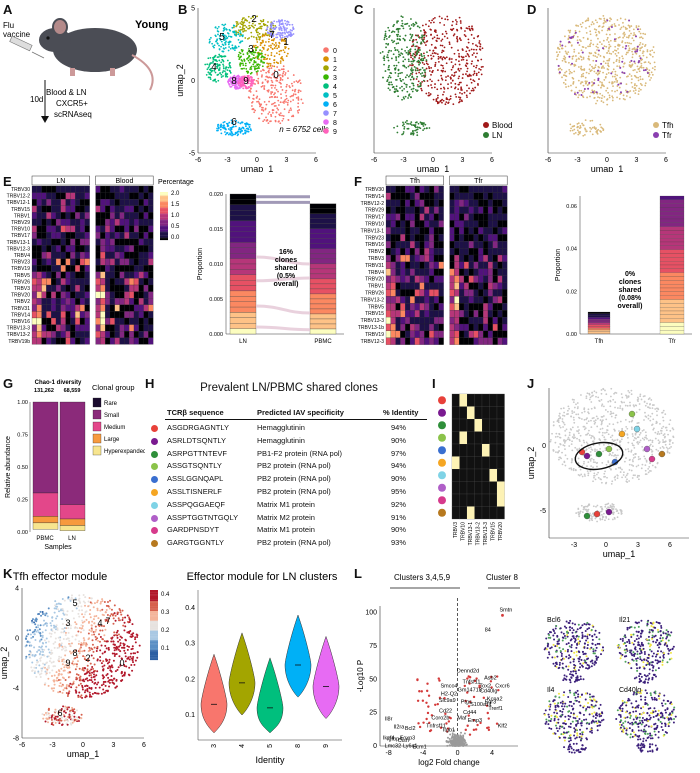 The height and width of the screenshot is (773, 700). I want to click on l-gene-label: Il8r, so click(389, 720).